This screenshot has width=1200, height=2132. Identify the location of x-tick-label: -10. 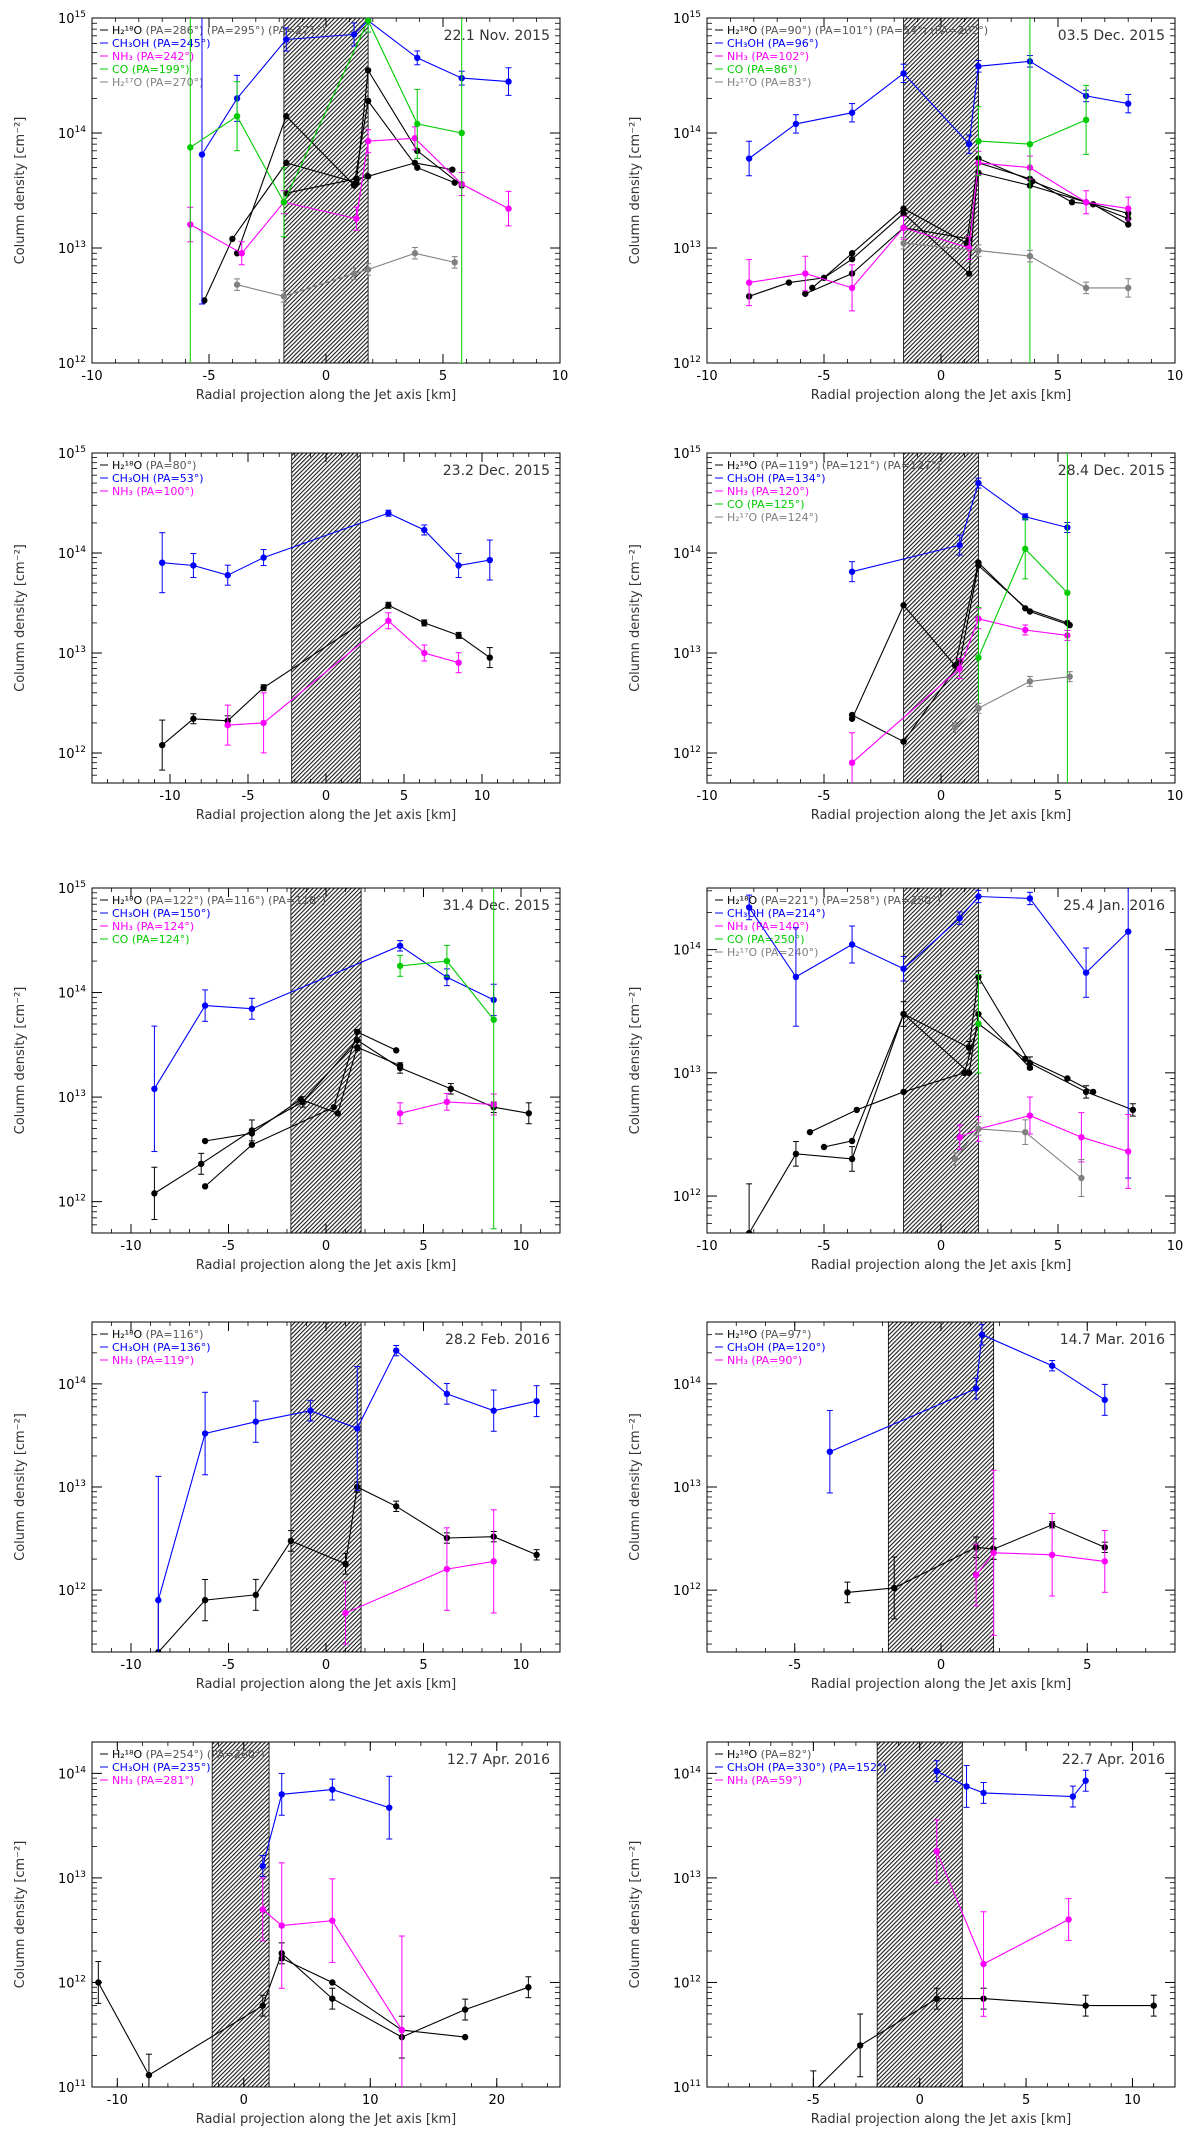
(130, 1665).